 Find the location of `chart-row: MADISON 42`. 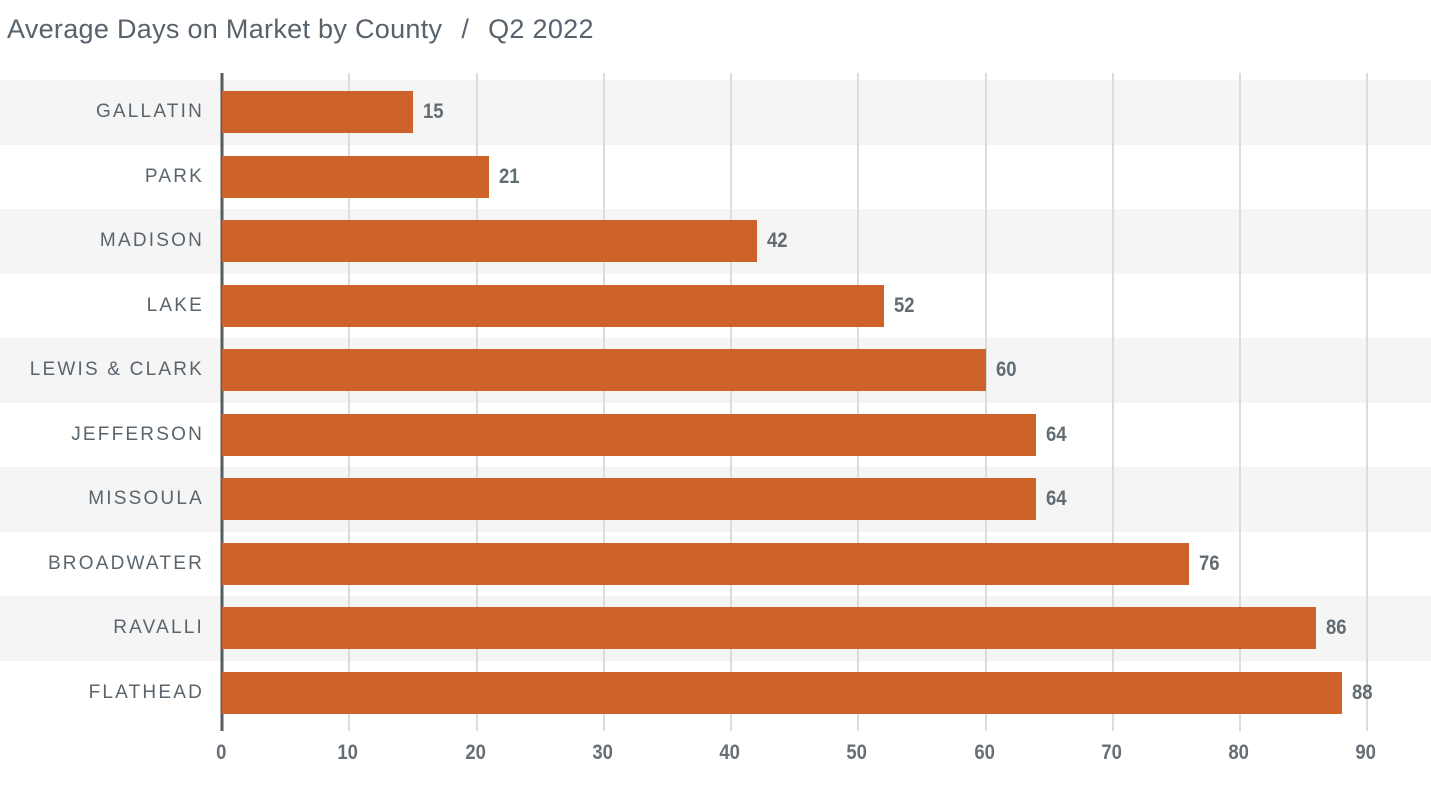

chart-row: MADISON 42 is located at coordinates (715, 241).